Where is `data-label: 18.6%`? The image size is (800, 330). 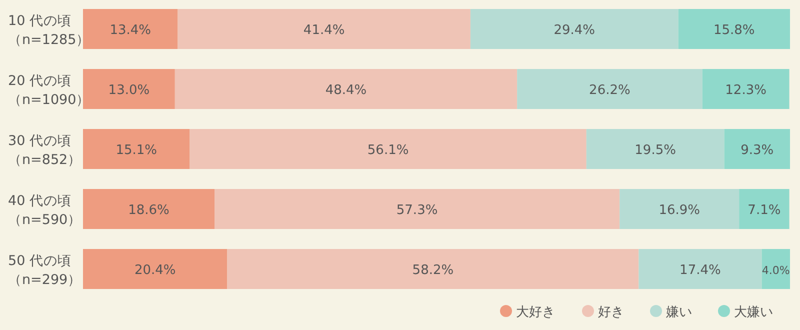
data-label: 18.6% is located at coordinates (149, 210).